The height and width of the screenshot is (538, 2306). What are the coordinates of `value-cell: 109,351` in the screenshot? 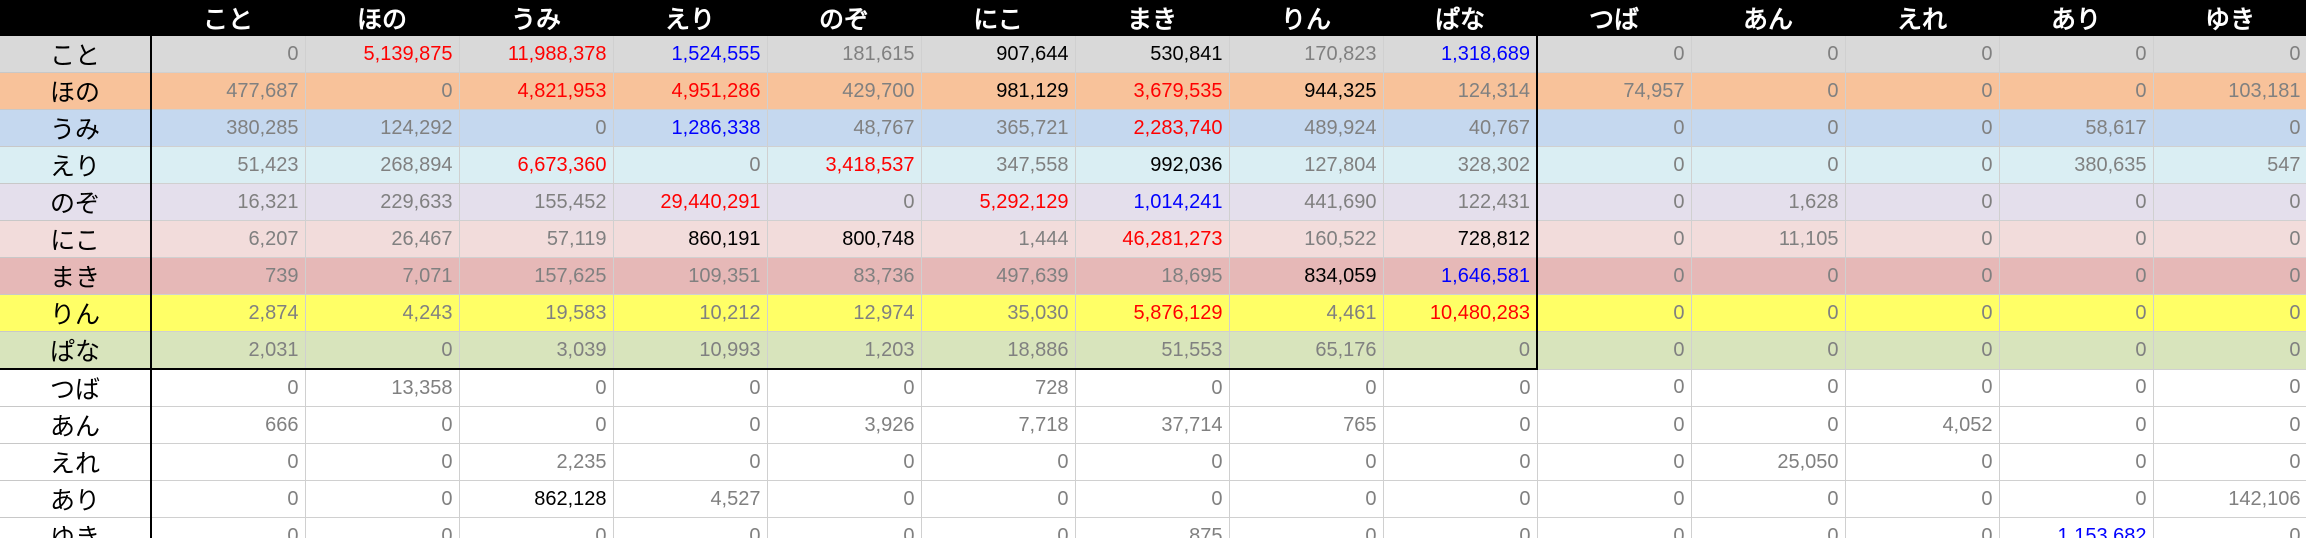 It's located at (690, 276).